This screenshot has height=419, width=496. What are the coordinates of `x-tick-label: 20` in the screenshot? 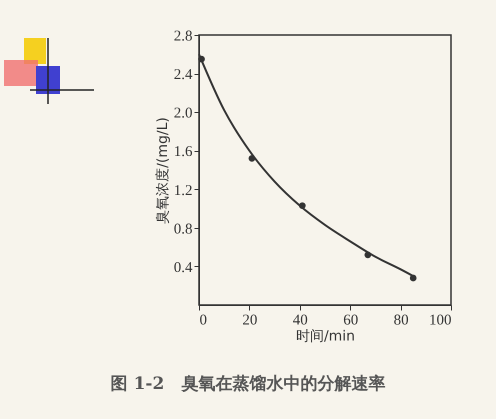 It's located at (250, 320).